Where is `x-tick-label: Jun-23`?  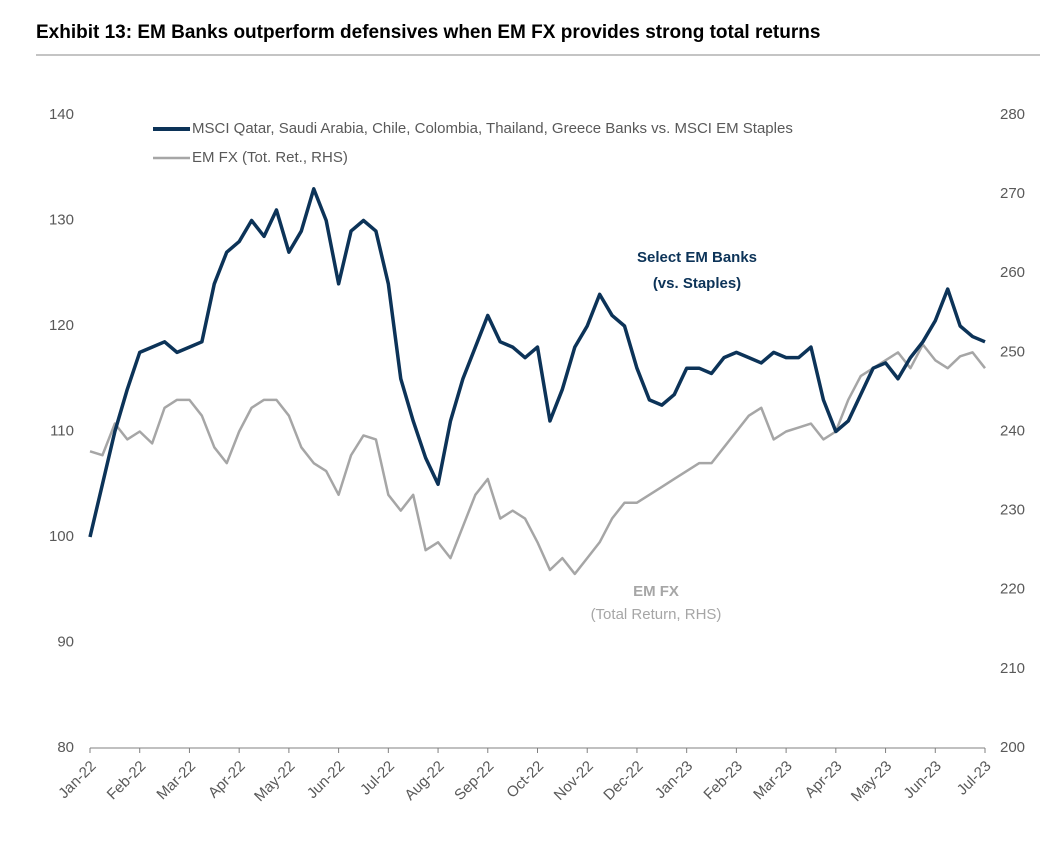 x-tick-label: Jun-23 is located at coordinates (922, 780).